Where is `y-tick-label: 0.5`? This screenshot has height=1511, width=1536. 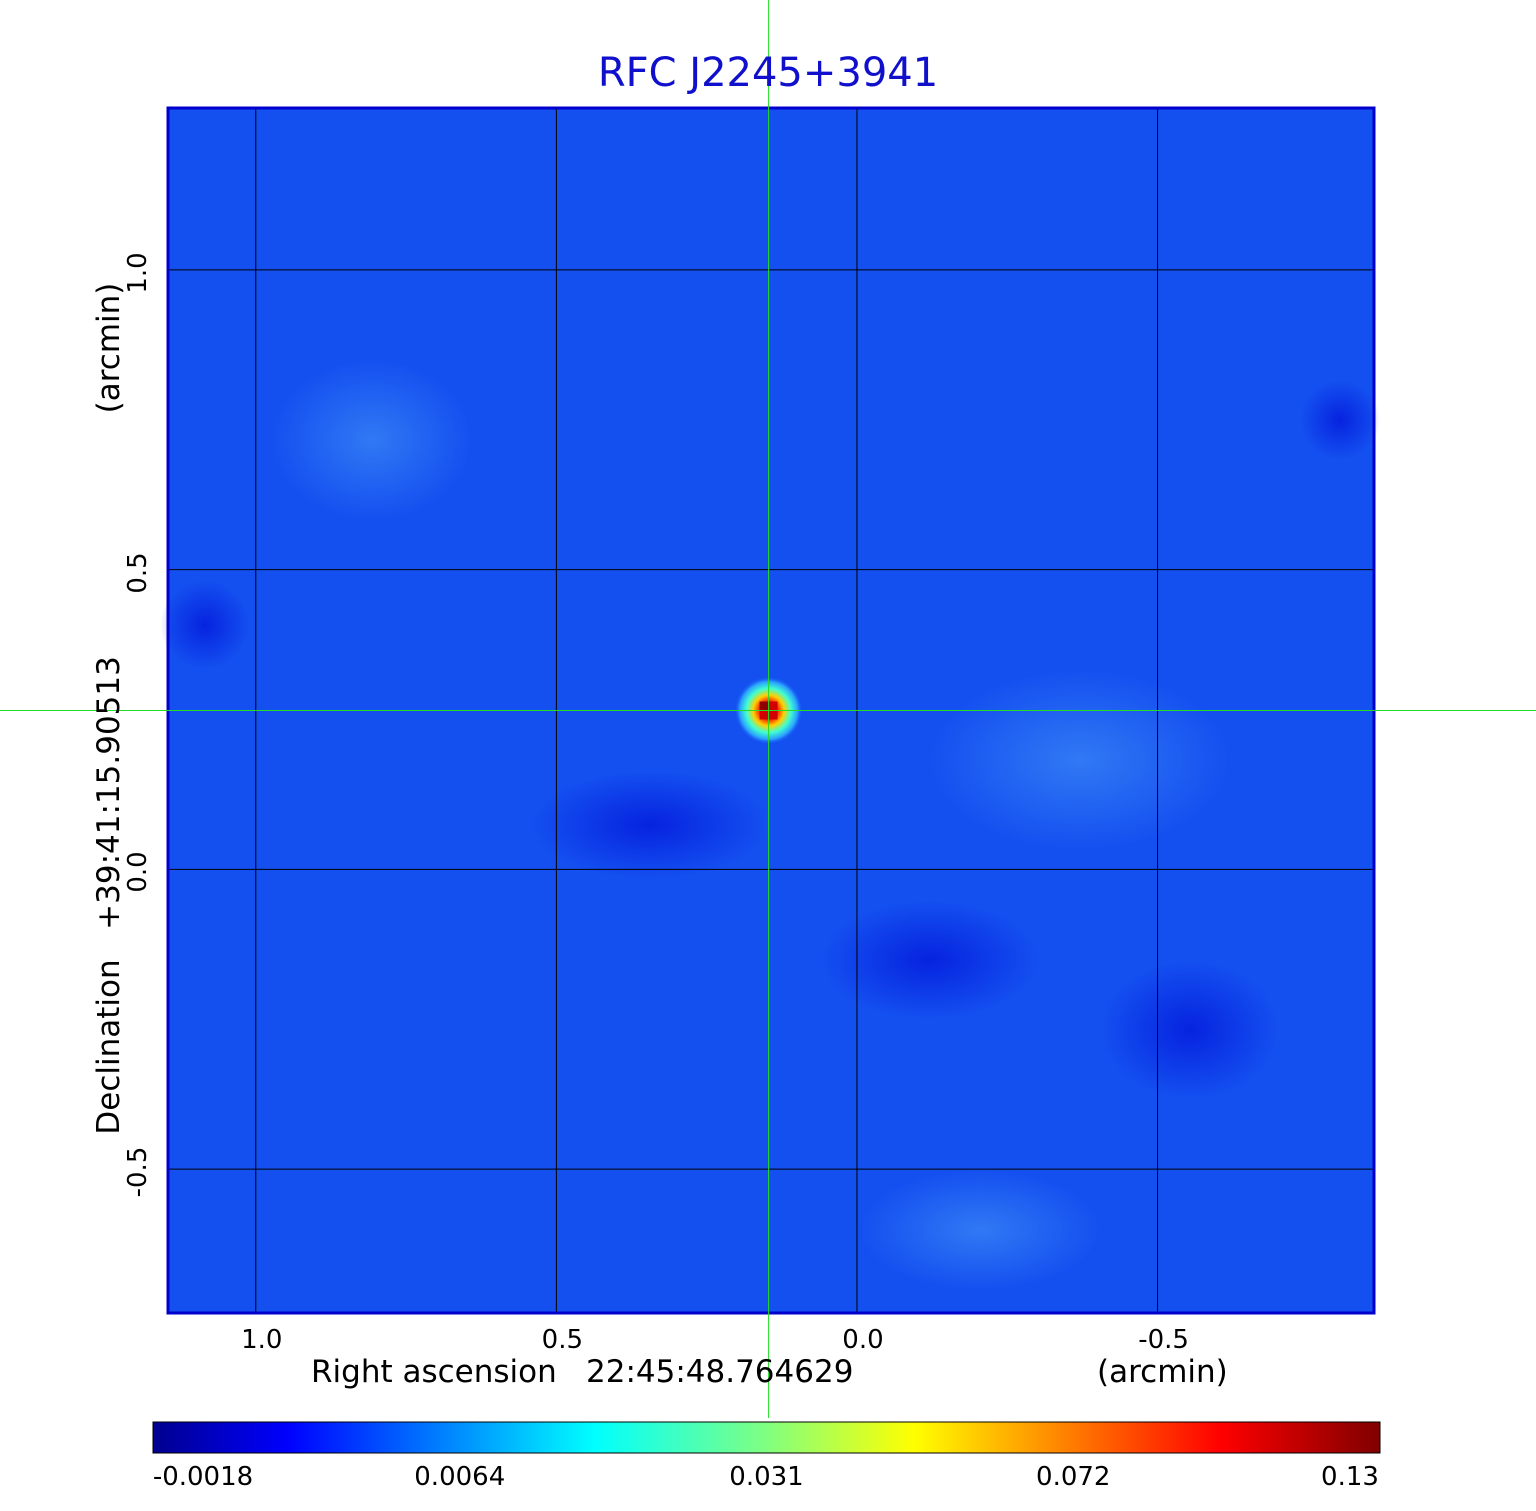 y-tick-label: 0.5 is located at coordinates (138, 572).